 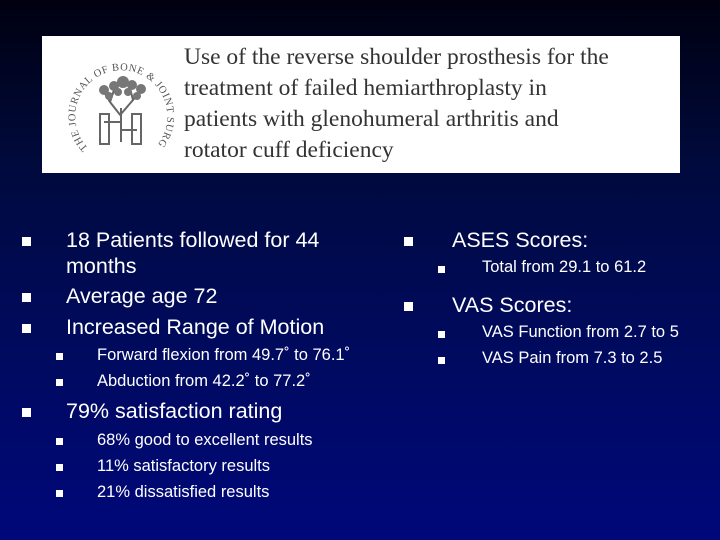 I want to click on bullet-satisfaction: 79% satisfaction rating, so click(x=174, y=411).